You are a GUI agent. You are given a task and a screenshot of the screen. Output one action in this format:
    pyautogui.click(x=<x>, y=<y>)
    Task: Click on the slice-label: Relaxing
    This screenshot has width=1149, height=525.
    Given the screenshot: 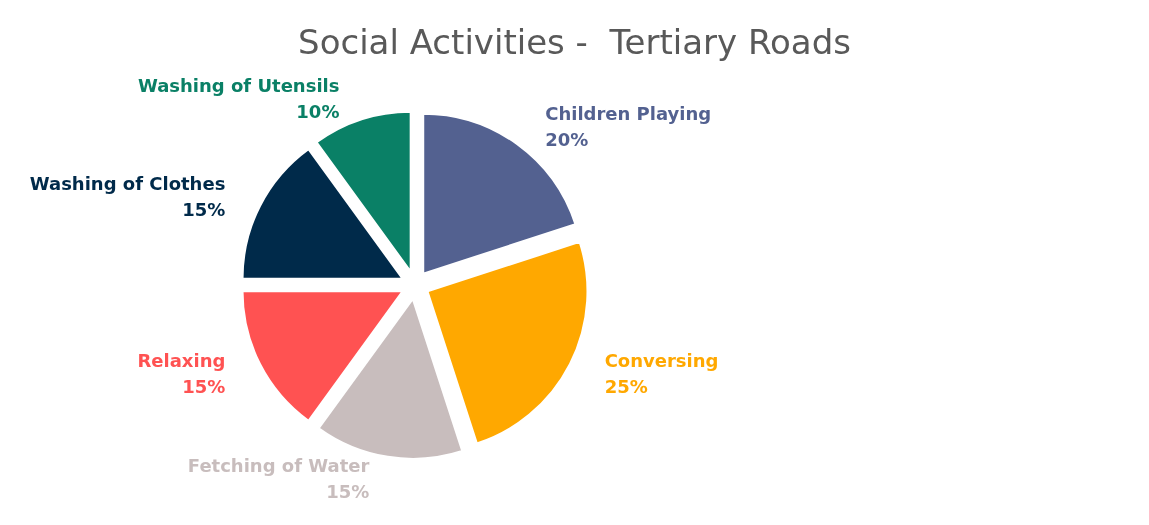 What is the action you would take?
    pyautogui.click(x=181, y=361)
    